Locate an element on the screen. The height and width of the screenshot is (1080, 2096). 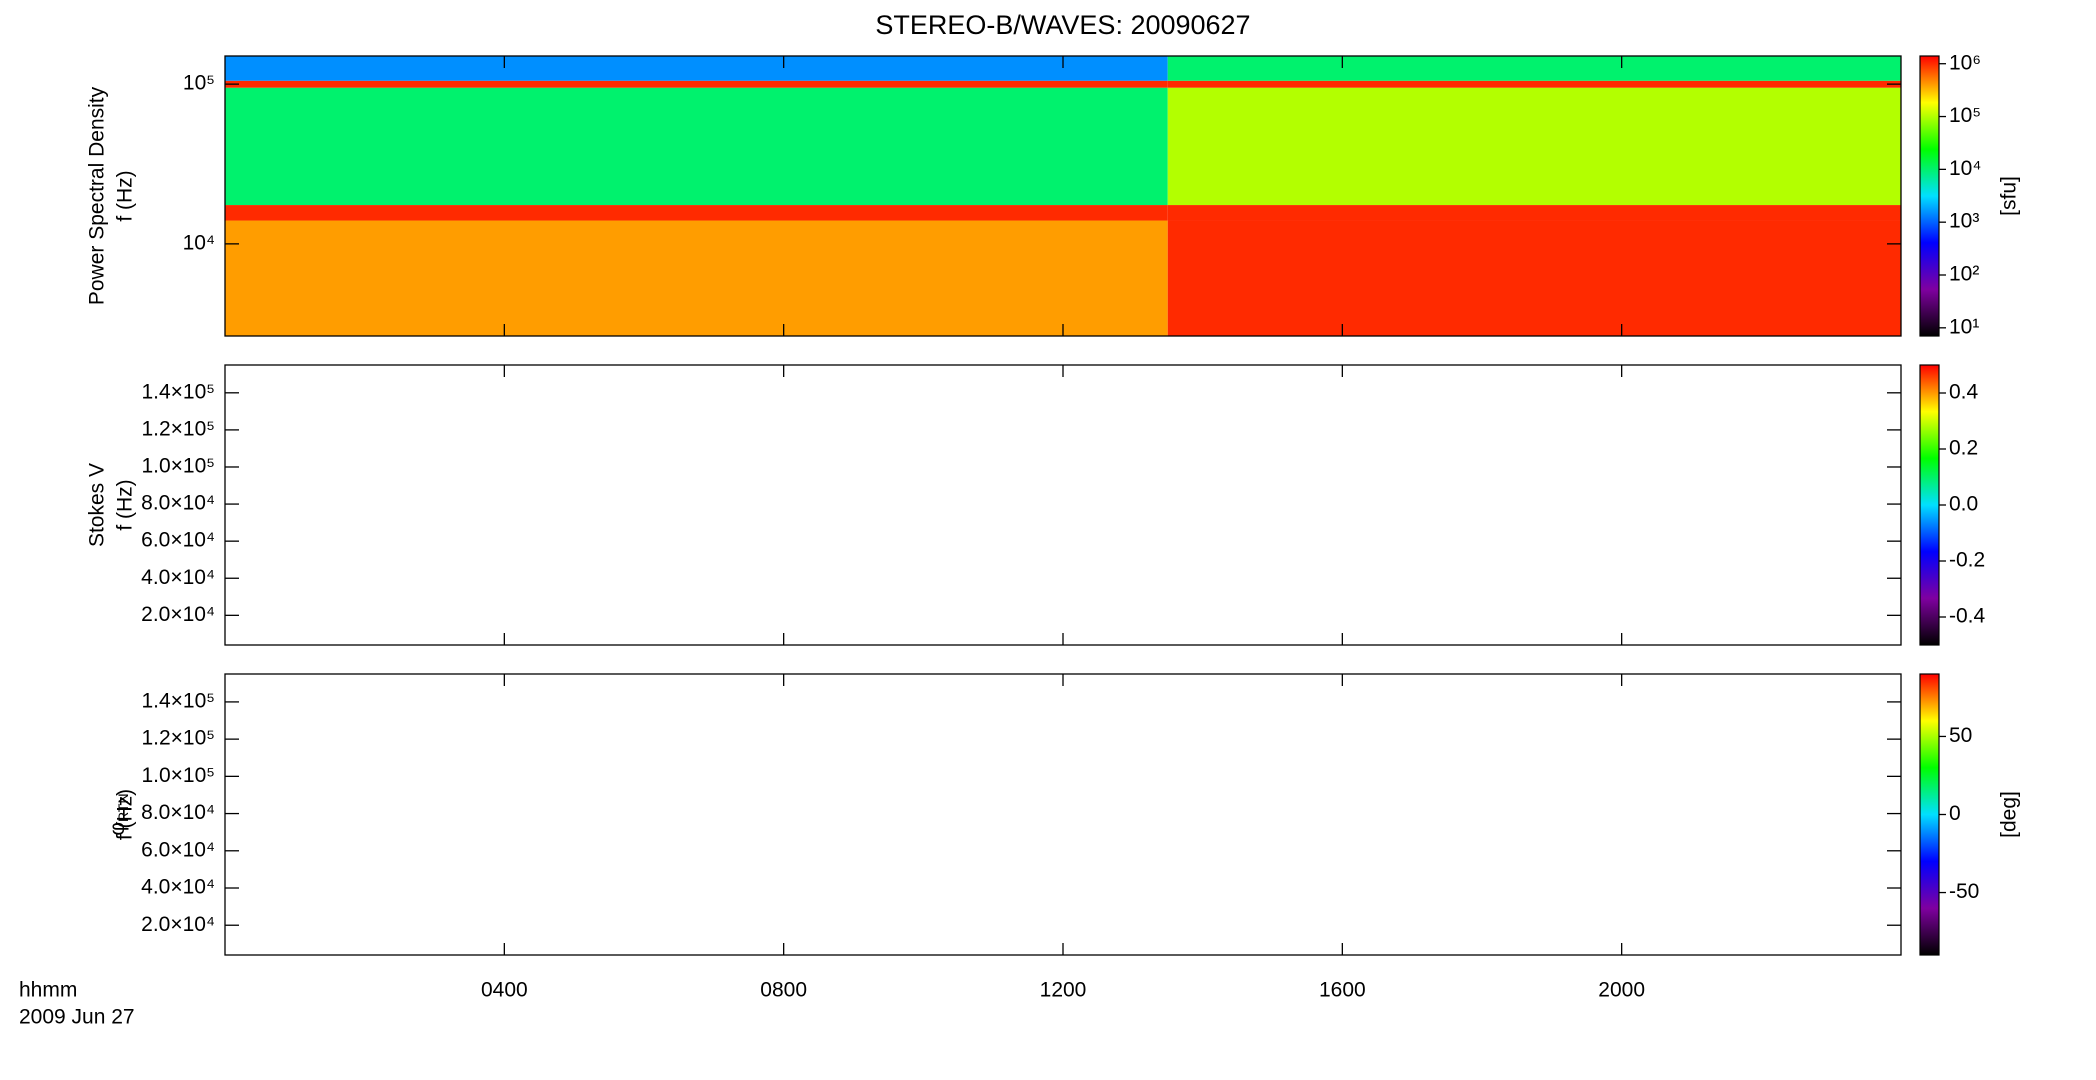
y-axis-label: Stokes V is located at coordinates (97, 505).